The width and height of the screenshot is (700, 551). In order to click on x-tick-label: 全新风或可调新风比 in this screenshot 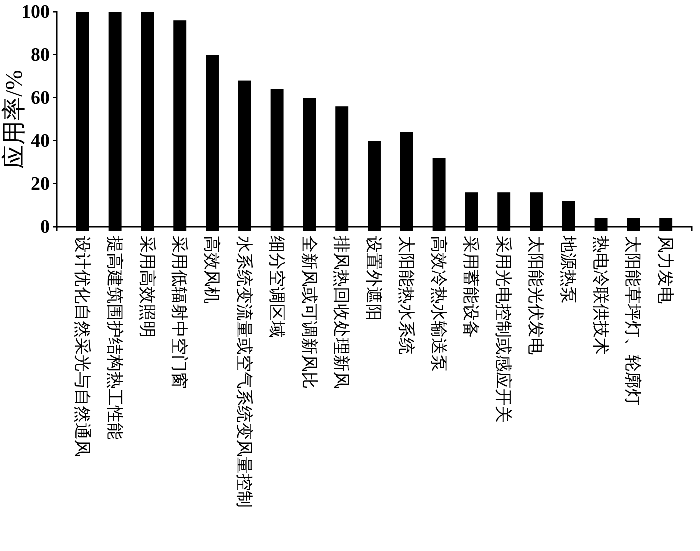, I will do `click(309, 312)`.